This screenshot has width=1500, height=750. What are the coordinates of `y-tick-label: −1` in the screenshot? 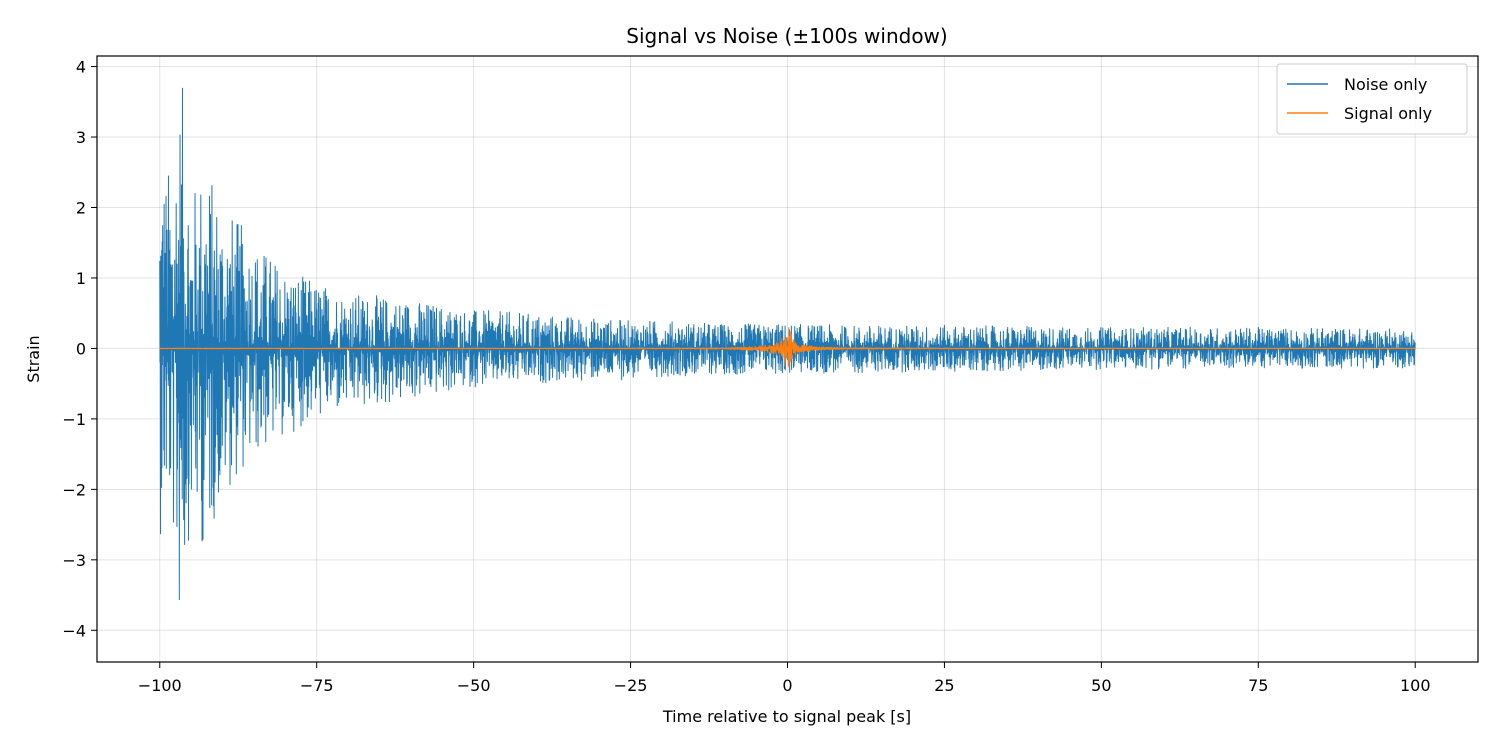 It's located at (74, 419).